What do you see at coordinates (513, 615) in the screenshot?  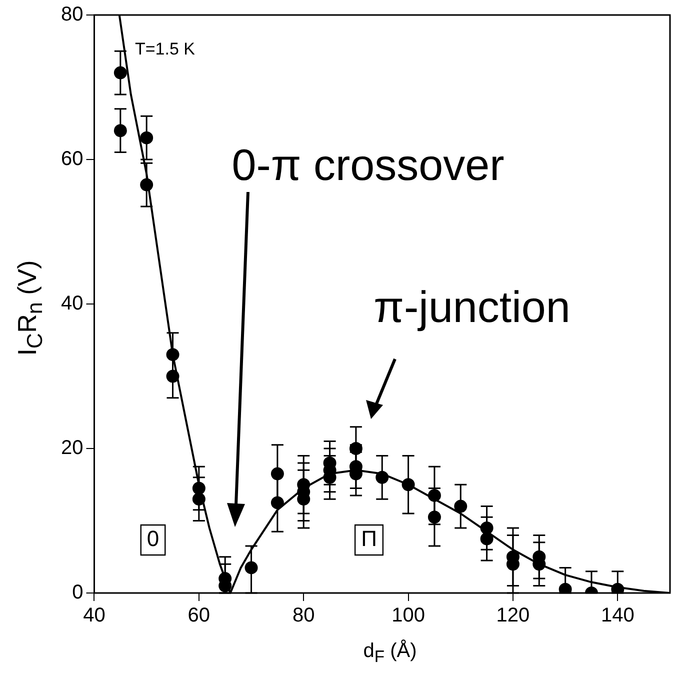 I see `x-tick-label: 120` at bounding box center [513, 615].